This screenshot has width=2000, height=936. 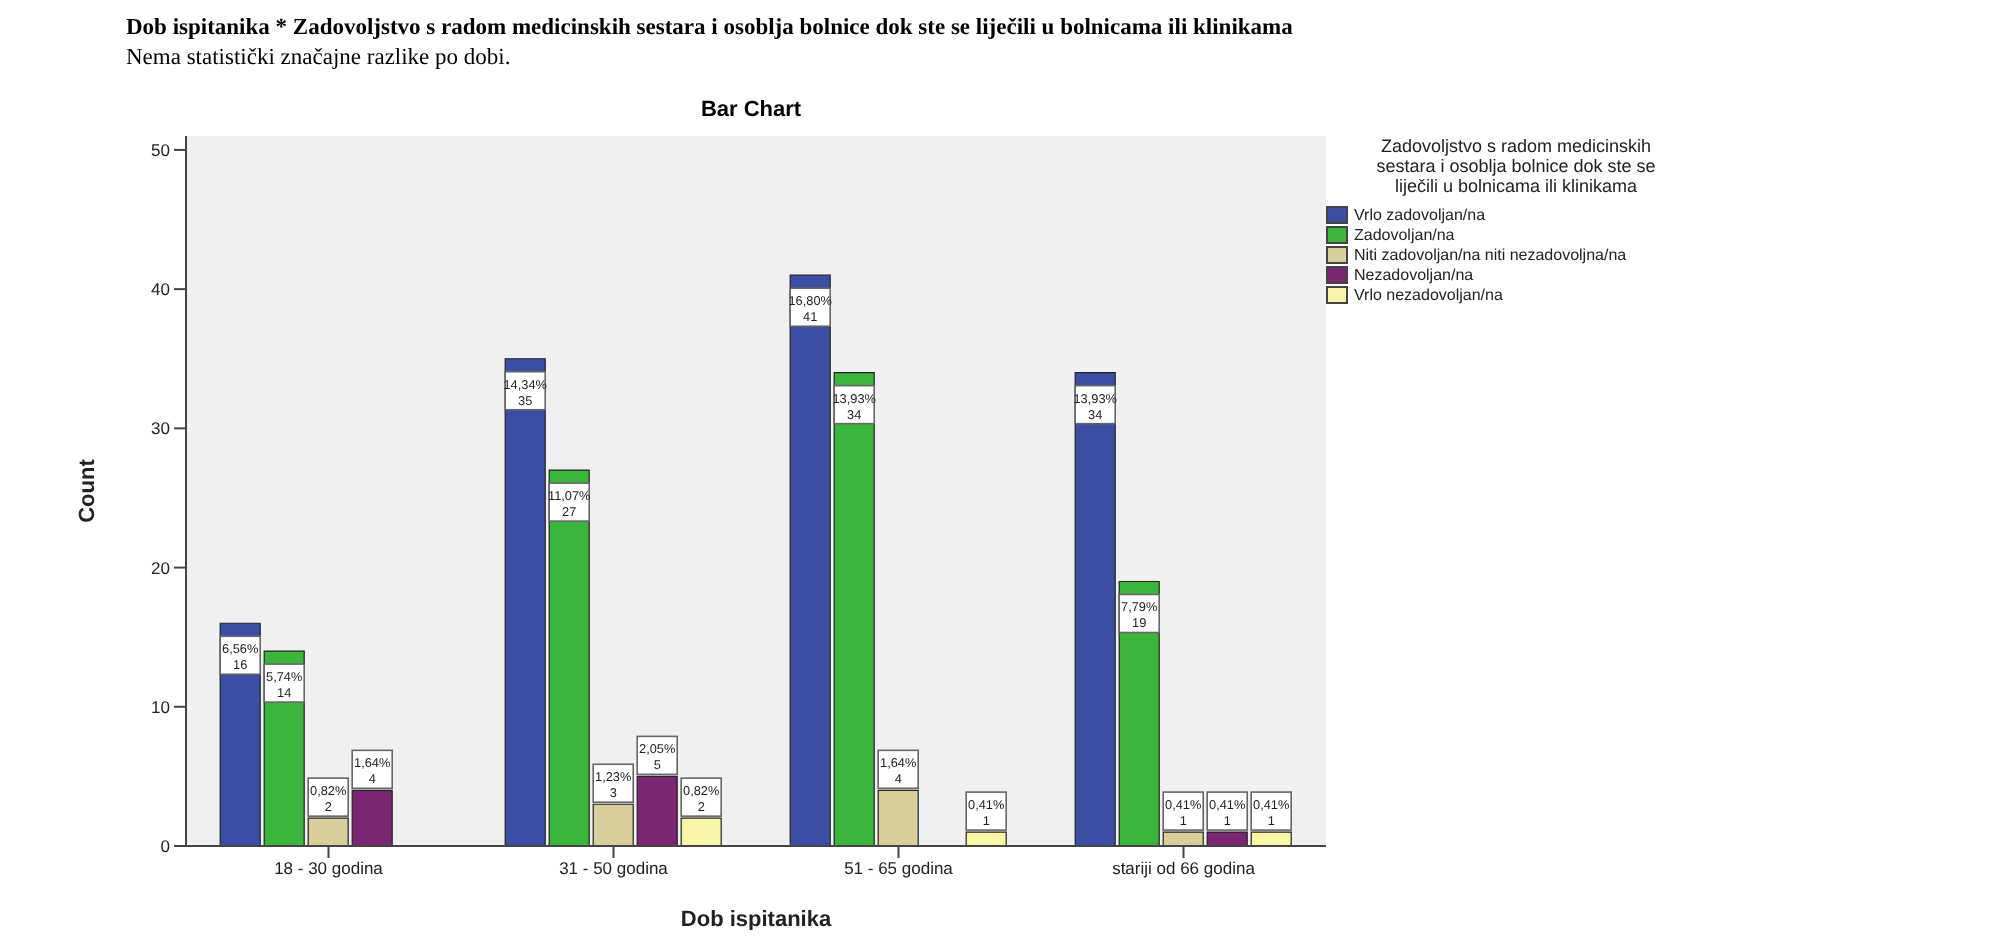 I want to click on y-tick-label: 0, so click(x=165, y=846).